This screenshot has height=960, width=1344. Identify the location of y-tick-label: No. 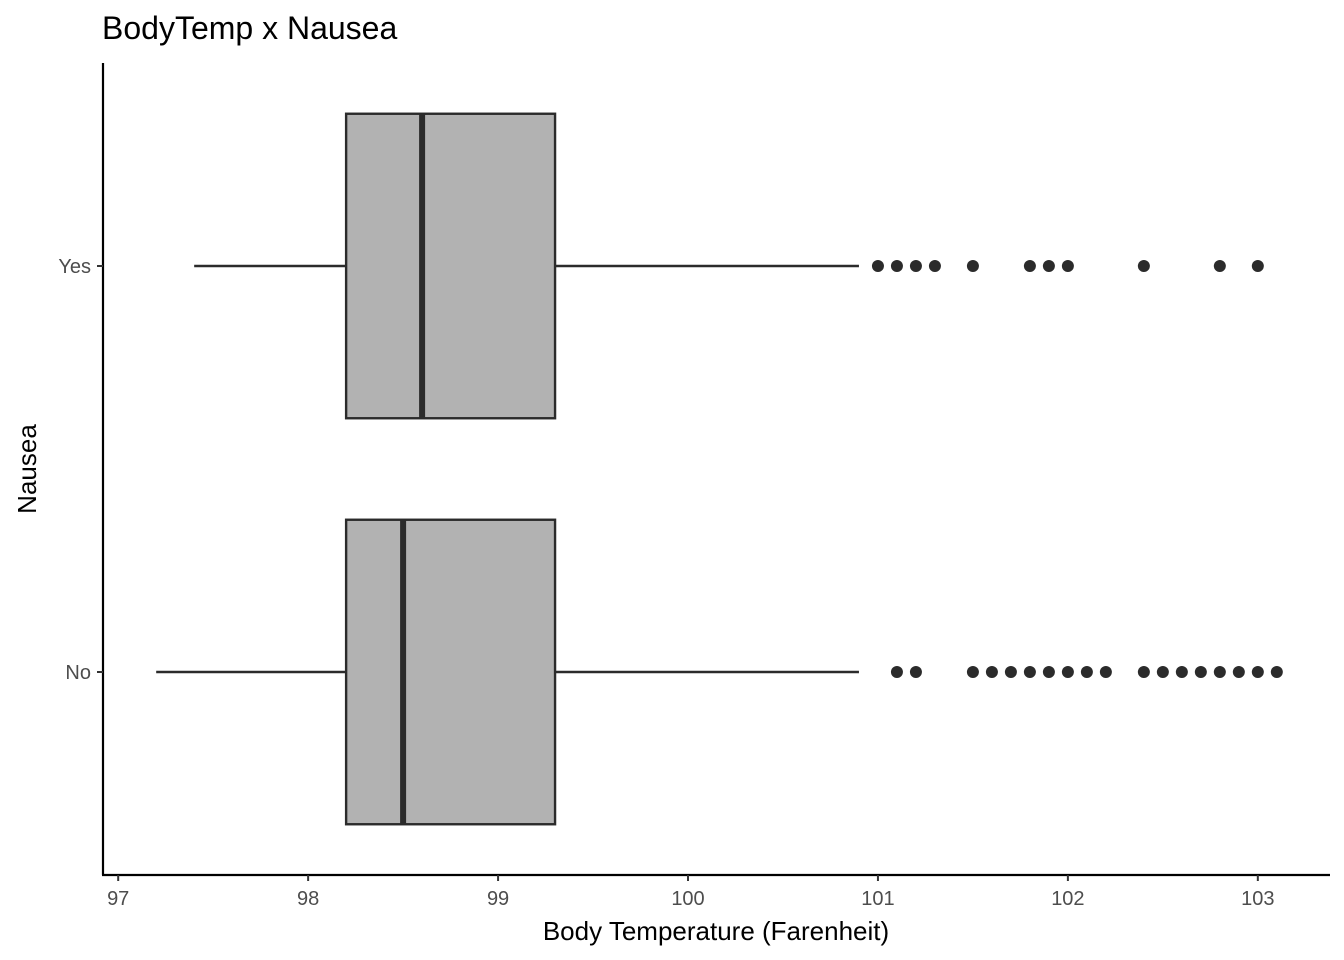
(78, 673).